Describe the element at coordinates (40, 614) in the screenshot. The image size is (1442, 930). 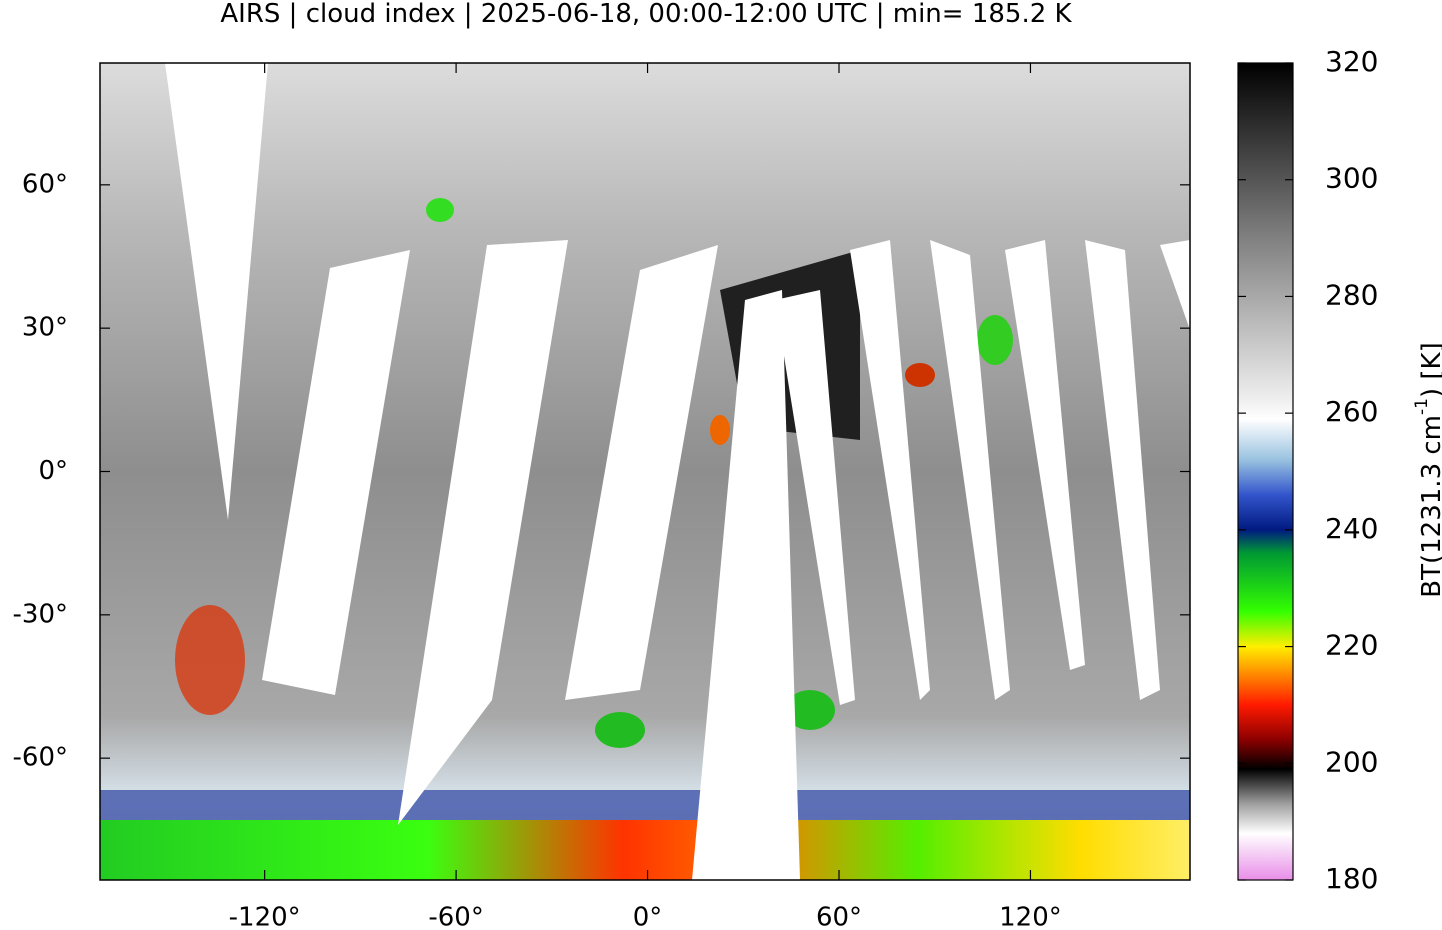
I see `y-tick-label: -30°` at that location.